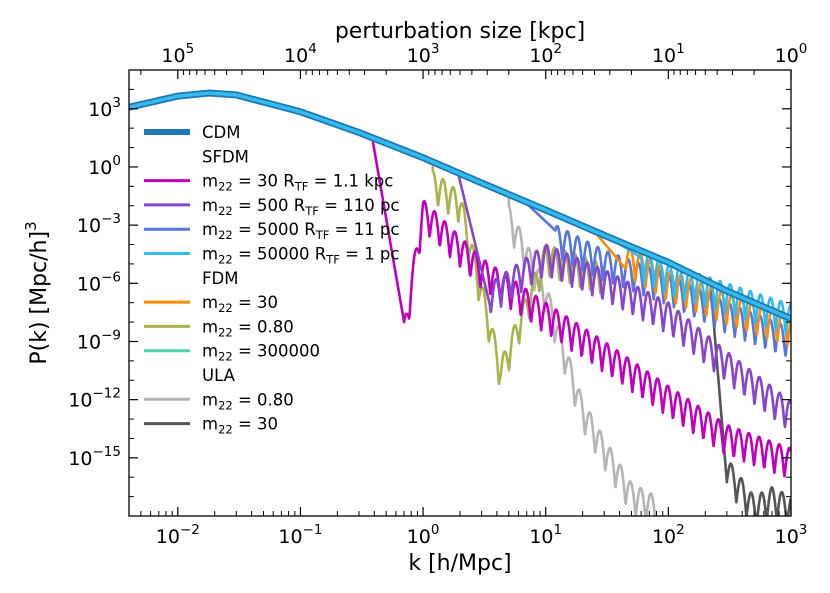  I want to click on top-axis-label: perturbation size [kpc], so click(460, 31).